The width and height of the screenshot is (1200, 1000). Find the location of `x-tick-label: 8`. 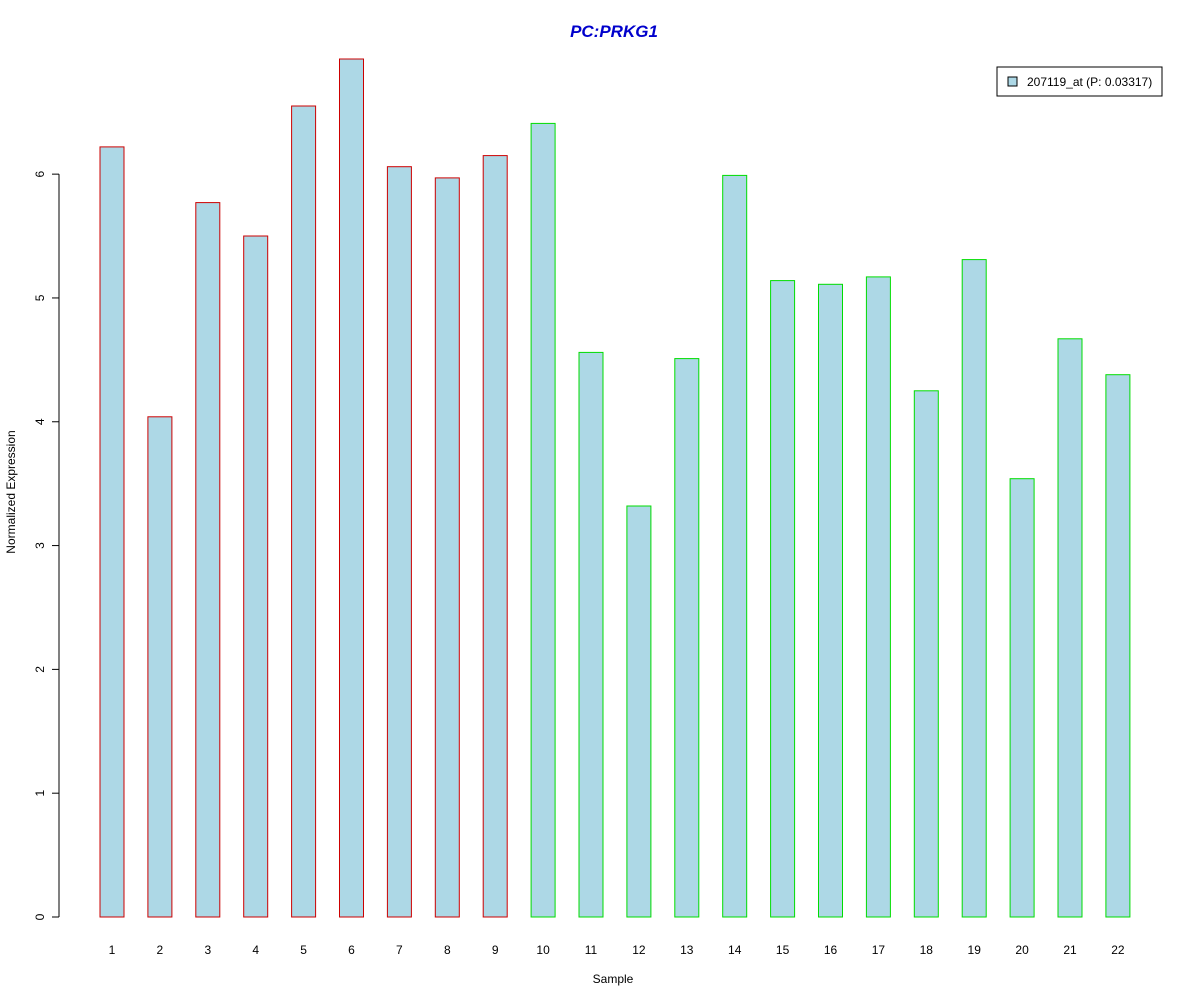

x-tick-label: 8 is located at coordinates (447, 950).